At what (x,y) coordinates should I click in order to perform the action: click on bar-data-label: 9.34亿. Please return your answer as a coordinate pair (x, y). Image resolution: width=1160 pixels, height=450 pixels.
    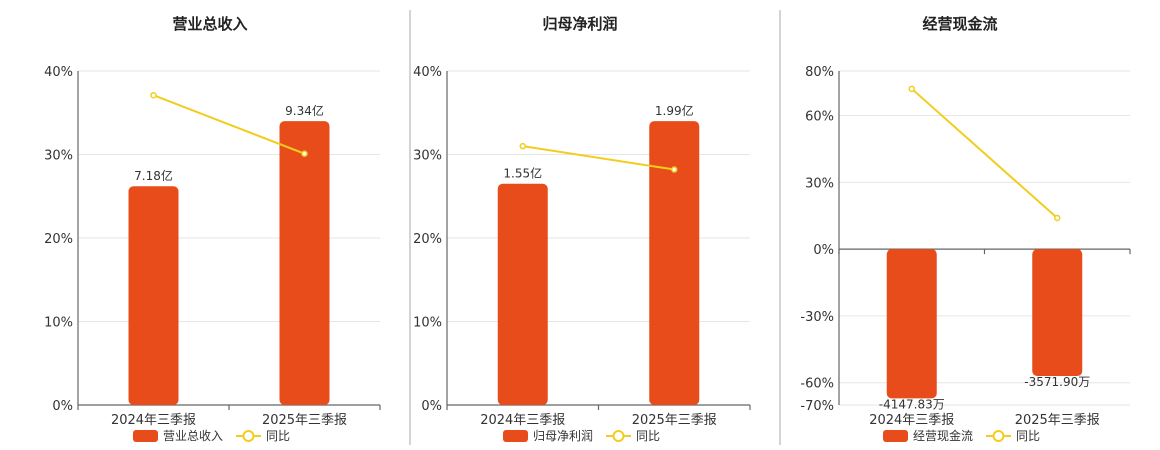
    Looking at the image, I should click on (304, 110).